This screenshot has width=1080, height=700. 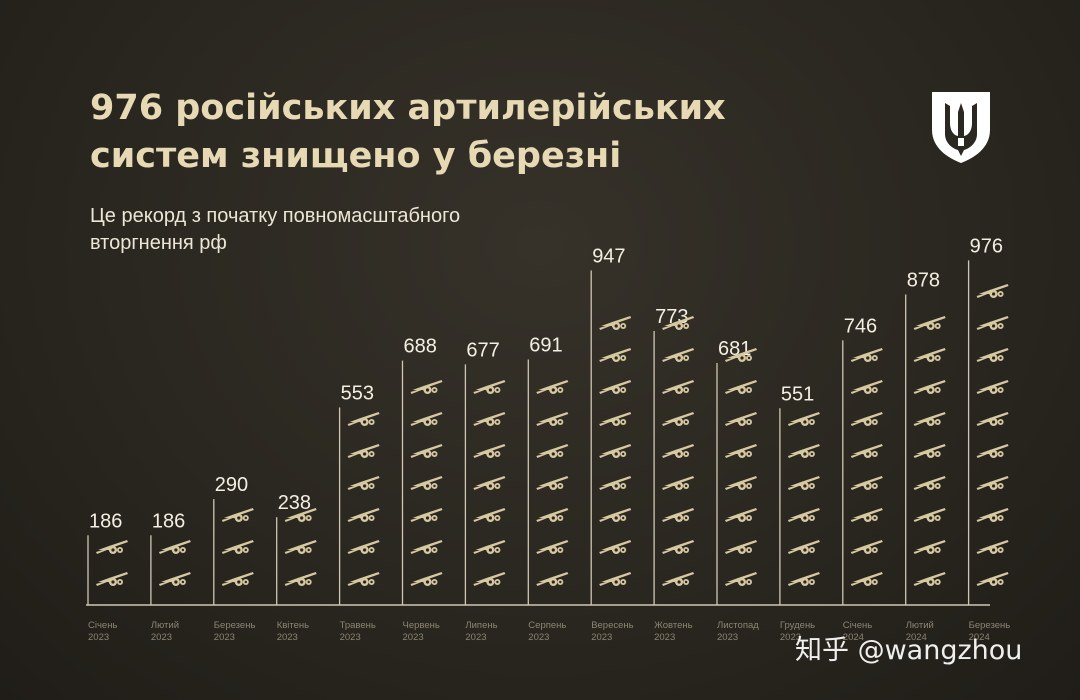 I want to click on data-label: 688, so click(x=420, y=347).